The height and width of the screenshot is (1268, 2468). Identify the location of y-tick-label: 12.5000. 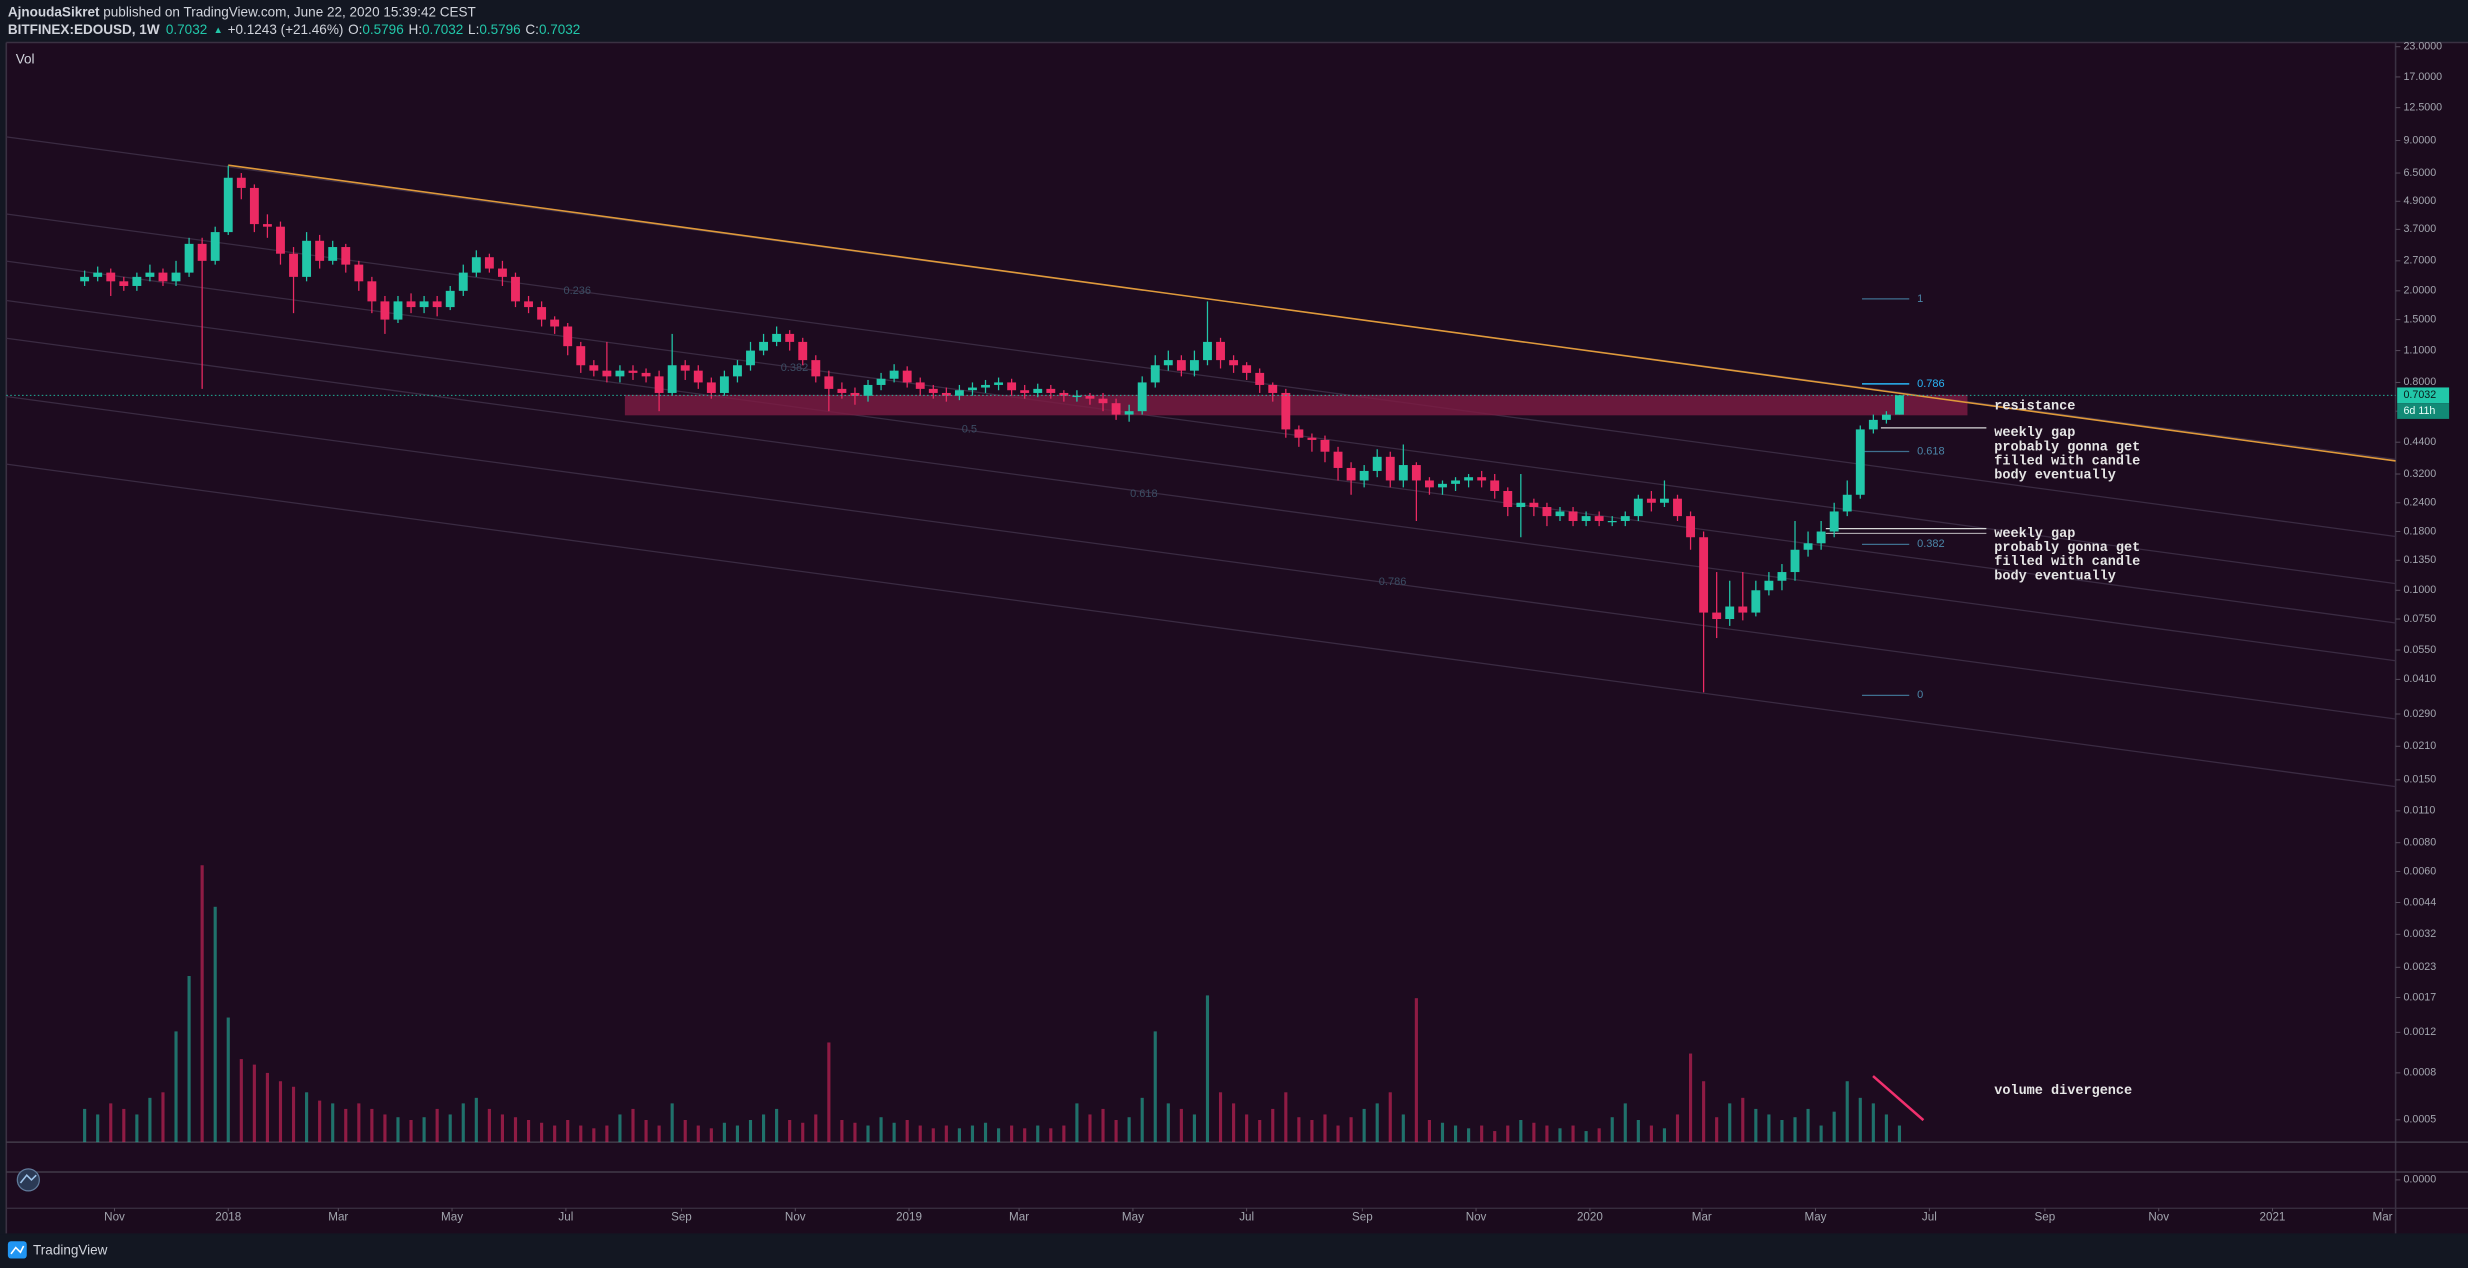
(2422, 108).